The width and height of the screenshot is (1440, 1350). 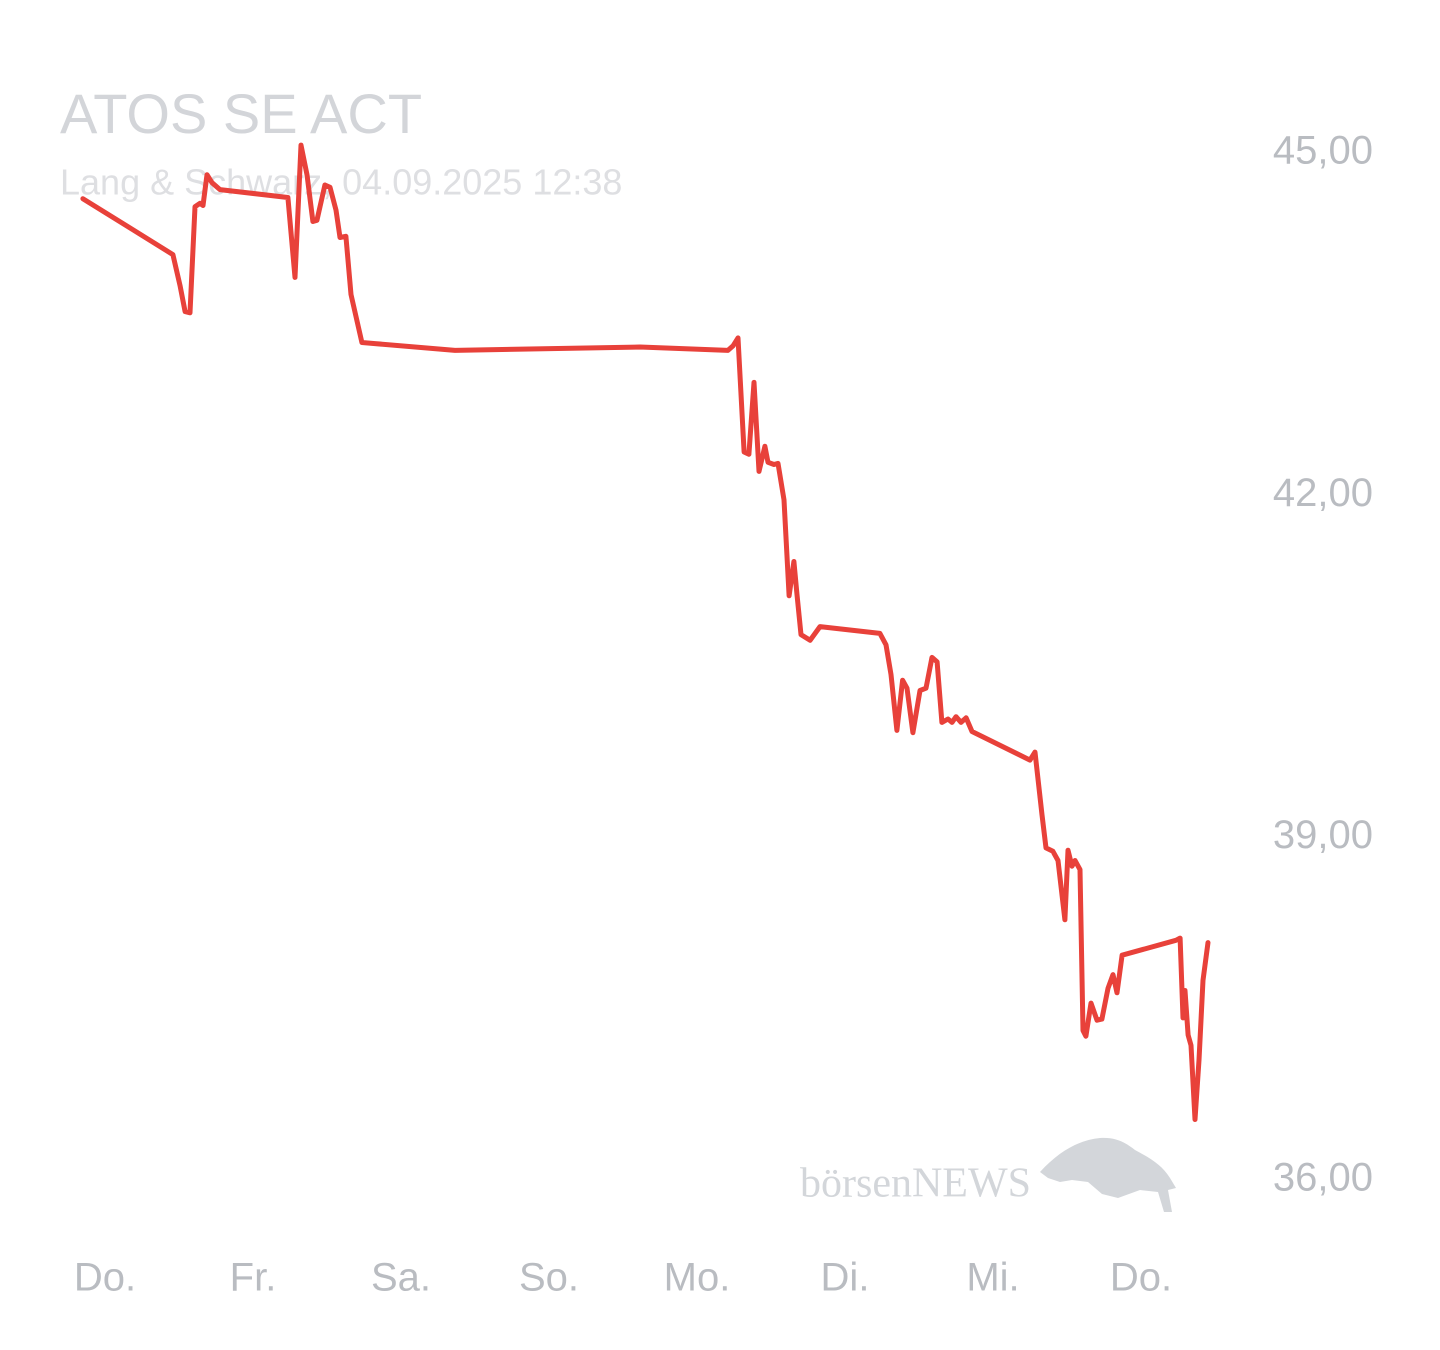 What do you see at coordinates (253, 1278) in the screenshot?
I see `x-tick-label: Fr.` at bounding box center [253, 1278].